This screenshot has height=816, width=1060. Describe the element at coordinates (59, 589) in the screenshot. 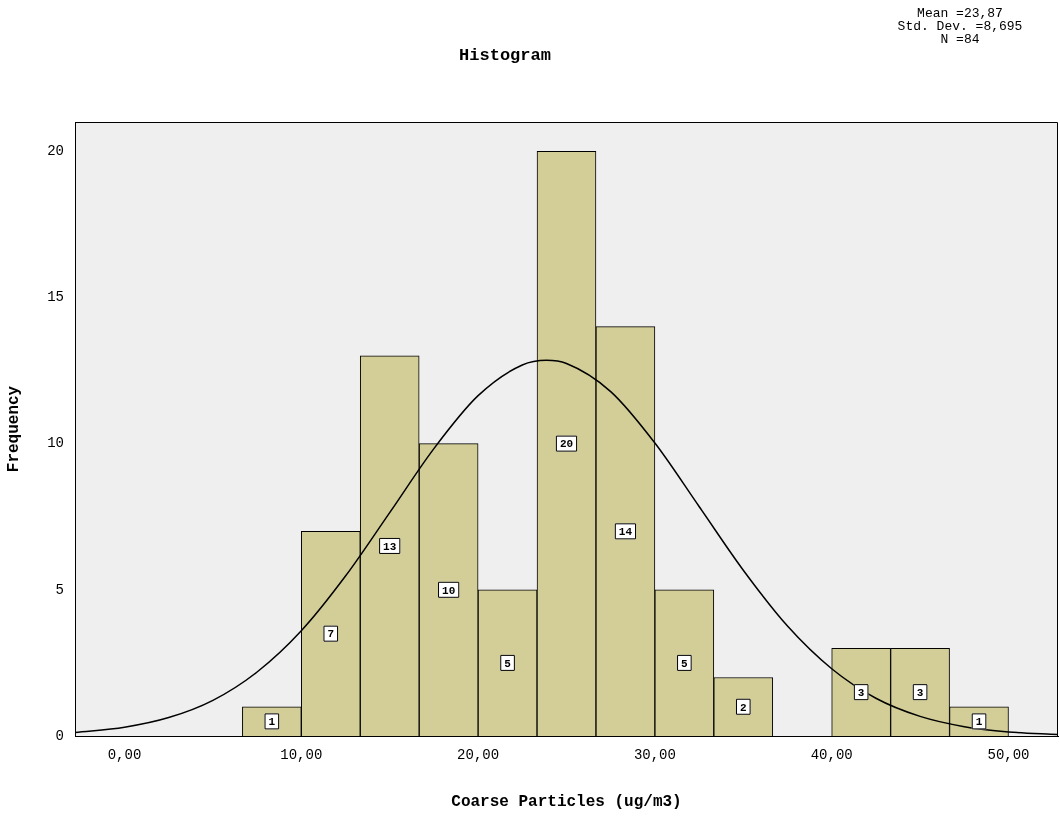

I see `y-tick-label: 5` at that location.